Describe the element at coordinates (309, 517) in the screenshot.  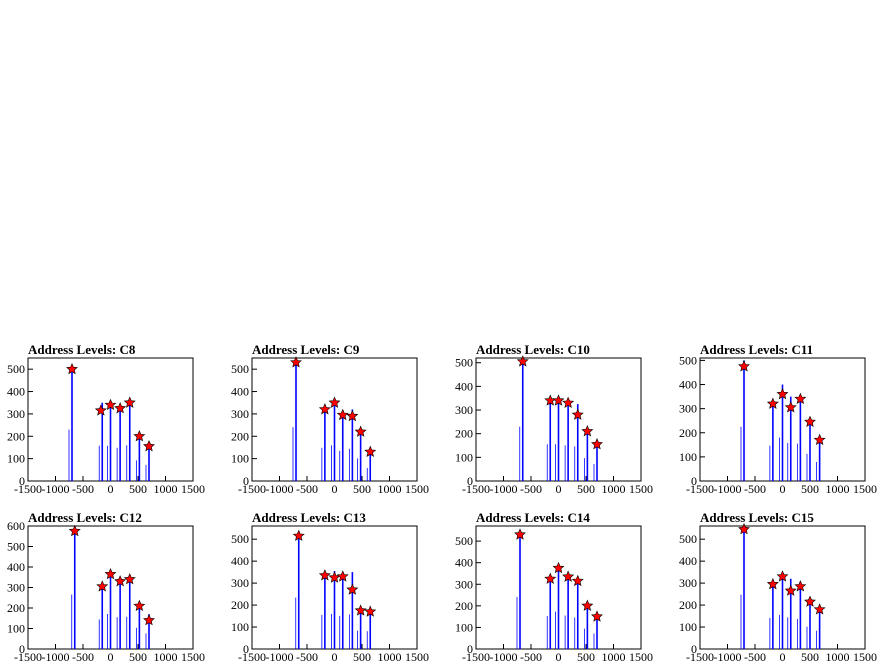
I see `chart-title: Address Levels: C13` at that location.